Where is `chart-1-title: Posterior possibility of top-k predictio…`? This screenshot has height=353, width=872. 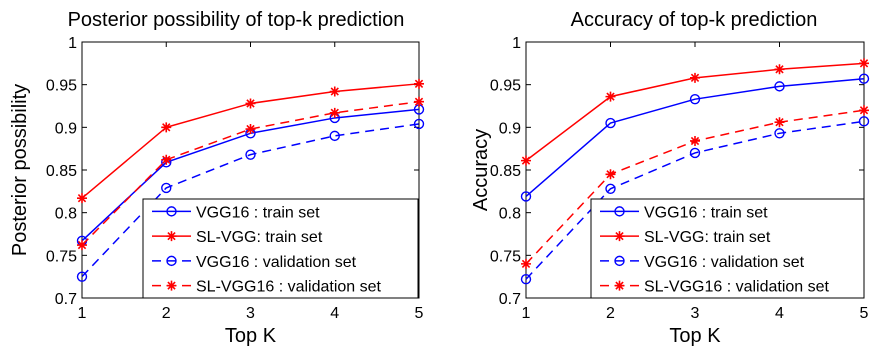
chart-1-title: Posterior possibility of top-k predictio… is located at coordinates (236, 20).